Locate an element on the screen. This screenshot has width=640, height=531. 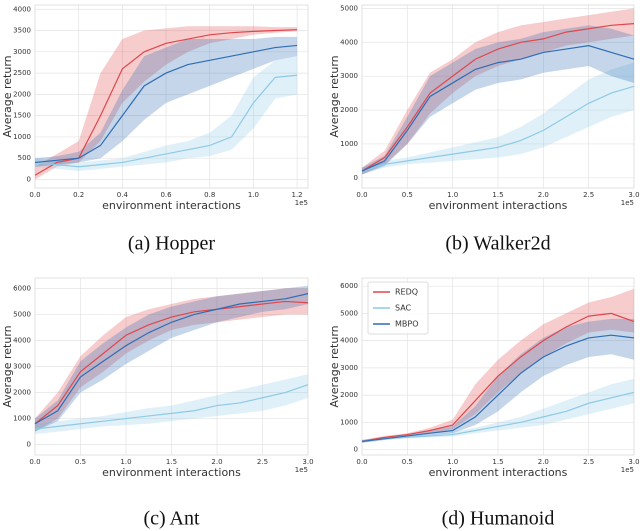
y-tick-label: 3500 is located at coordinates (22, 31).